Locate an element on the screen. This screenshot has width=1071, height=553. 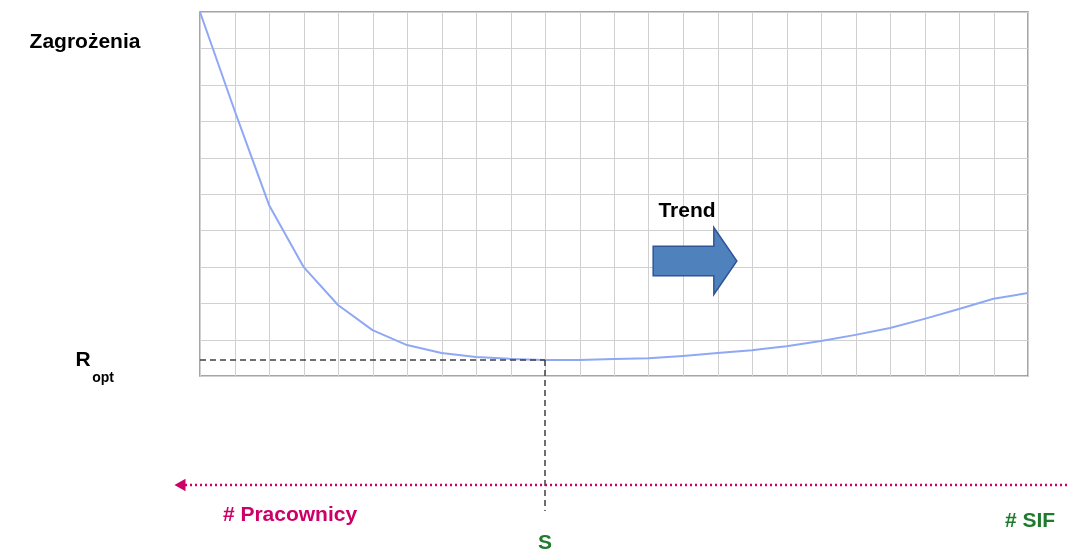
annotation: Trend is located at coordinates (687, 209).